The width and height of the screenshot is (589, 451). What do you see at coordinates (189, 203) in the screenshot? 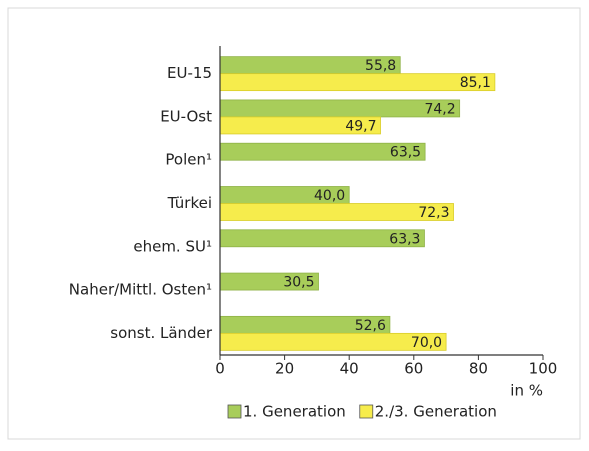
I see `category-label: Türkei` at bounding box center [189, 203].